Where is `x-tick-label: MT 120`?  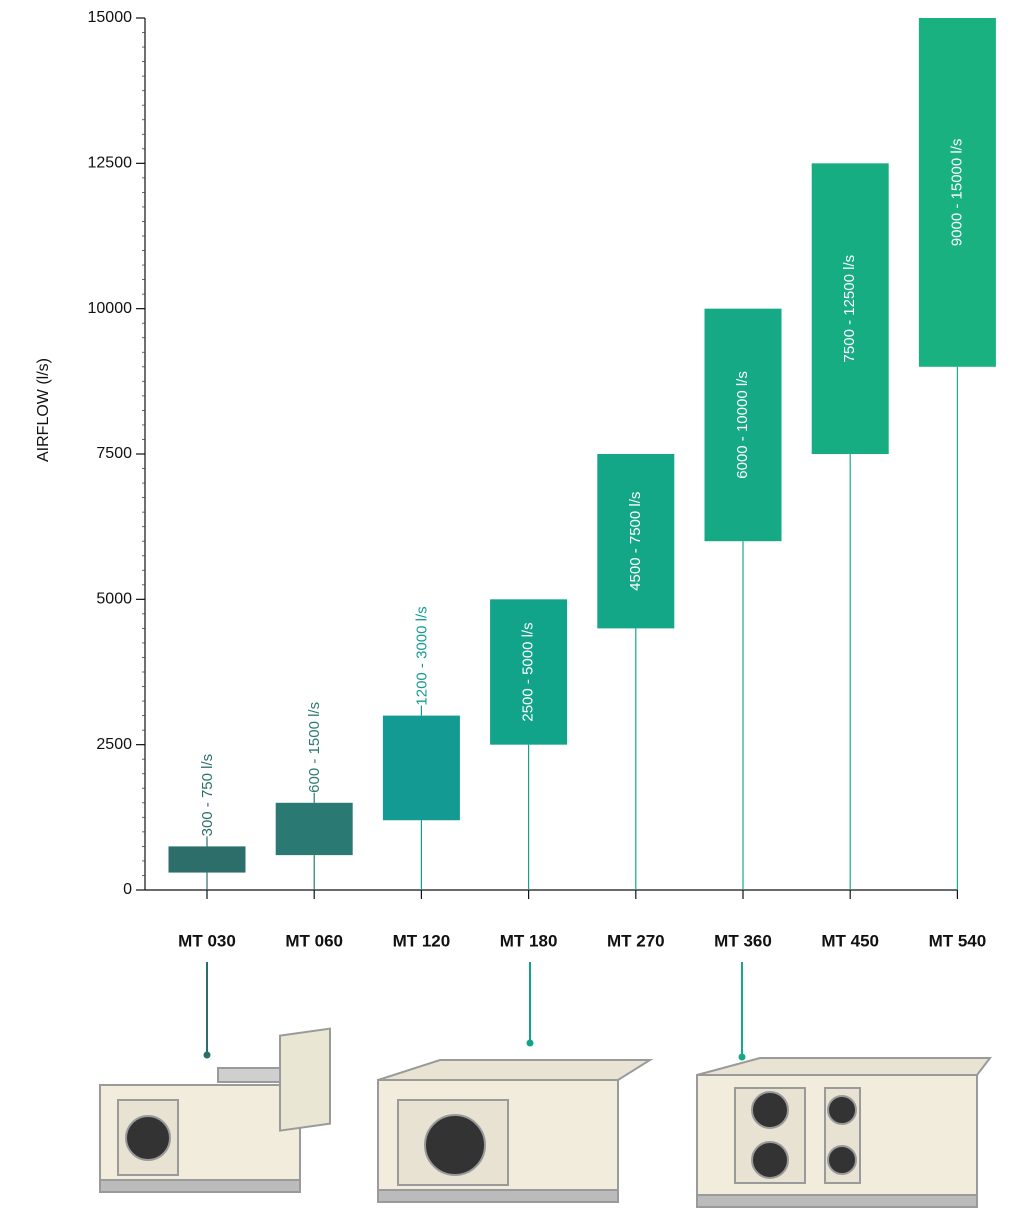 x-tick-label: MT 120 is located at coordinates (422, 940).